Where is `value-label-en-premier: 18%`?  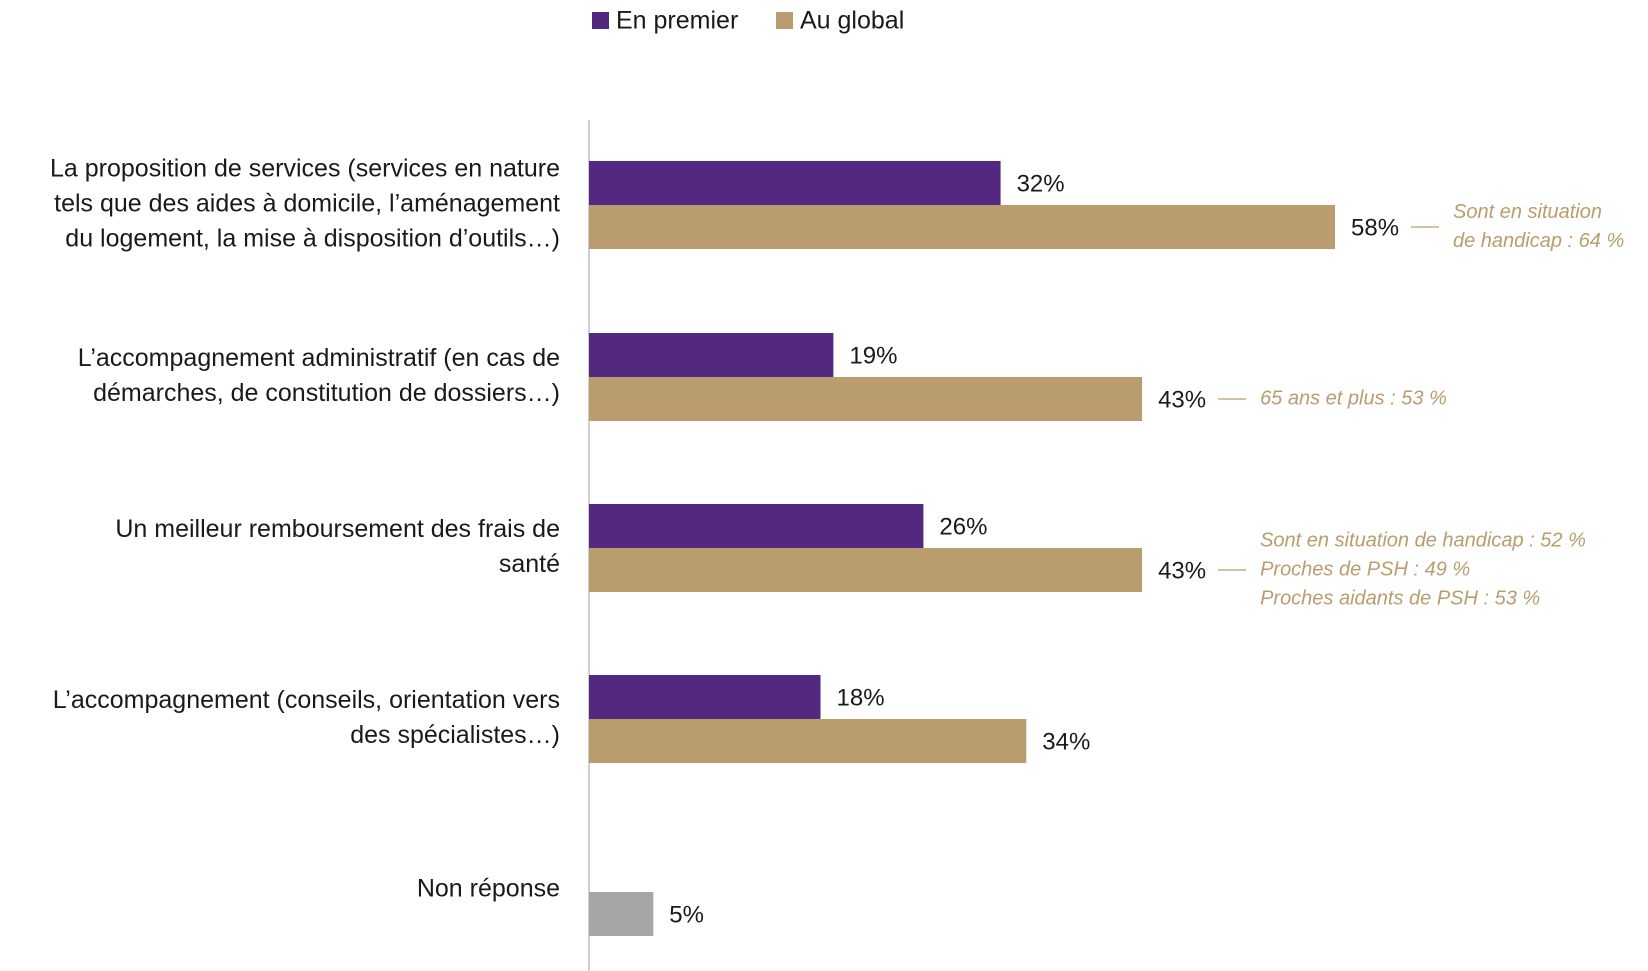
value-label-en-premier: 18% is located at coordinates (861, 697).